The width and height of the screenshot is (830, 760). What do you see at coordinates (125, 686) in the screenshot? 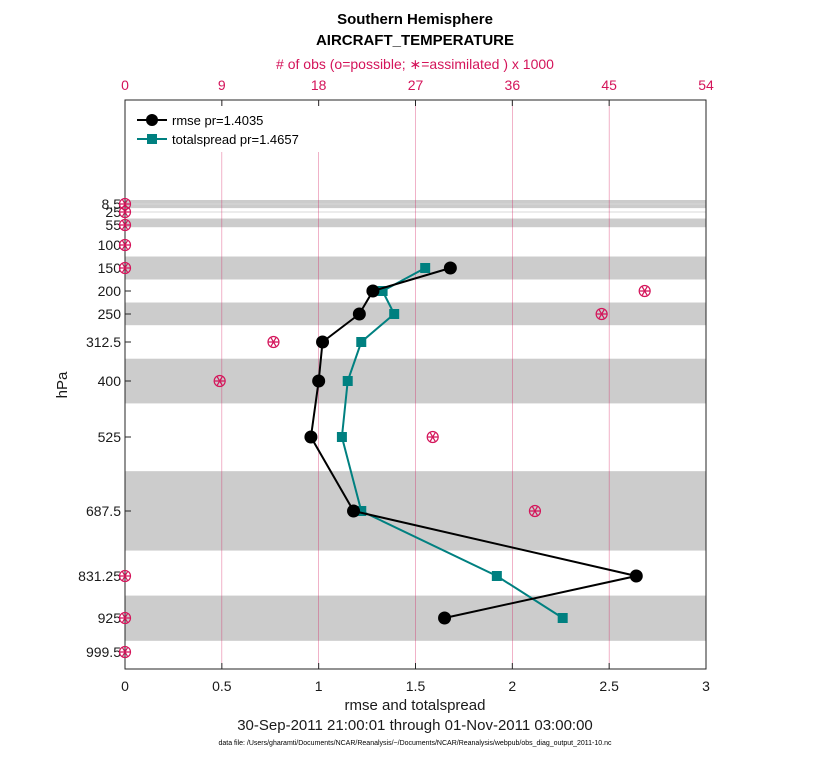
I see `x-tick-label: 0` at bounding box center [125, 686].